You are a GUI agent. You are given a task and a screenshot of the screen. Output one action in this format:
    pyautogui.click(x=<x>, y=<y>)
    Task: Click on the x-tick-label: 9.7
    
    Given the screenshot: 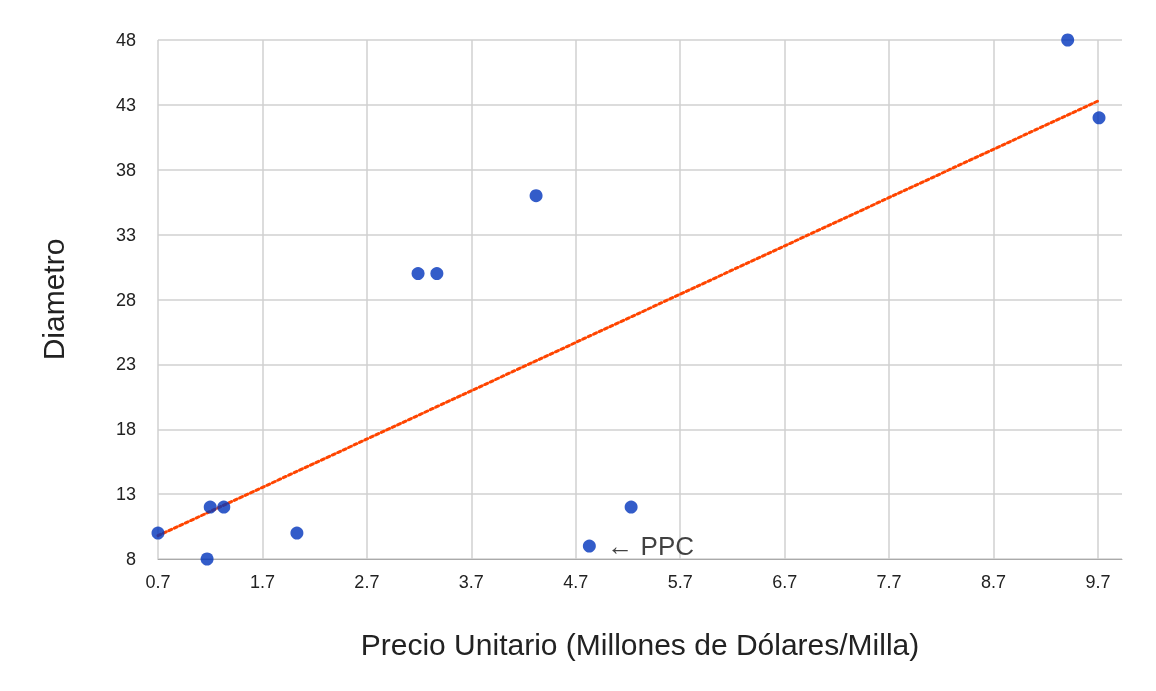 What is the action you would take?
    pyautogui.click(x=1098, y=582)
    